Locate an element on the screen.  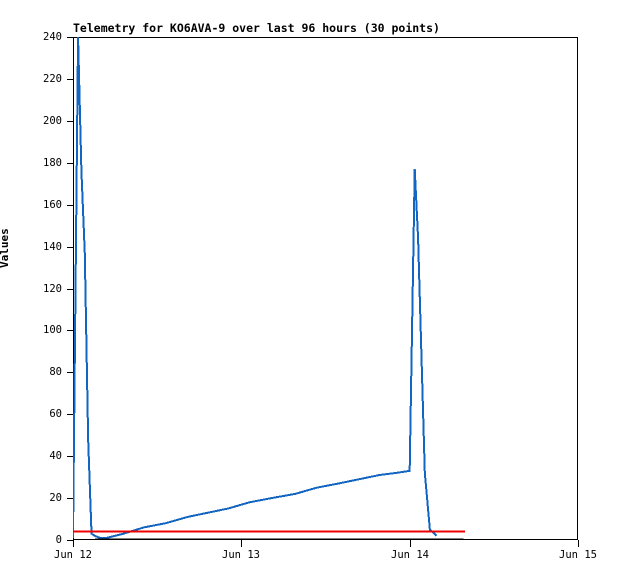
y-tick-label: 100 is located at coordinates (52, 330).